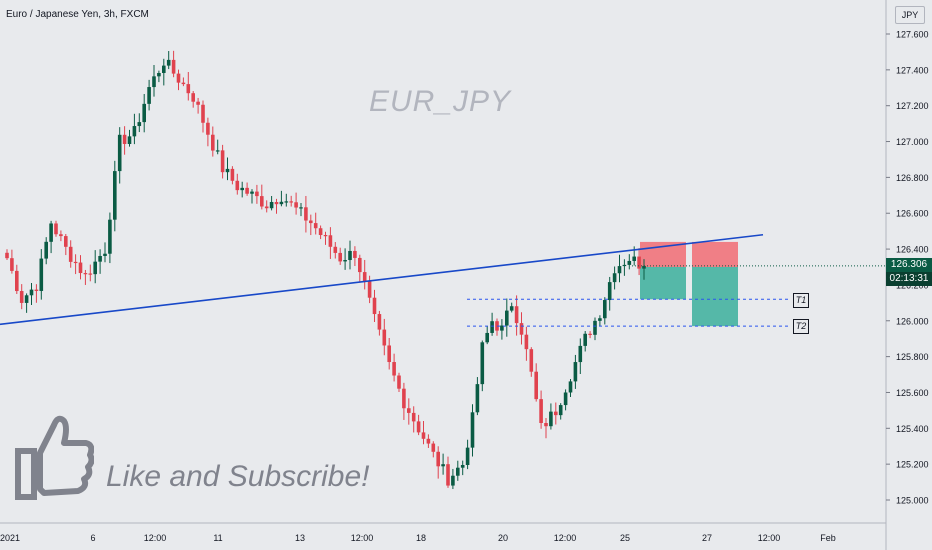 The height and width of the screenshot is (550, 932). What do you see at coordinates (910, 15) in the screenshot?
I see `currency-badge: JPY` at bounding box center [910, 15].